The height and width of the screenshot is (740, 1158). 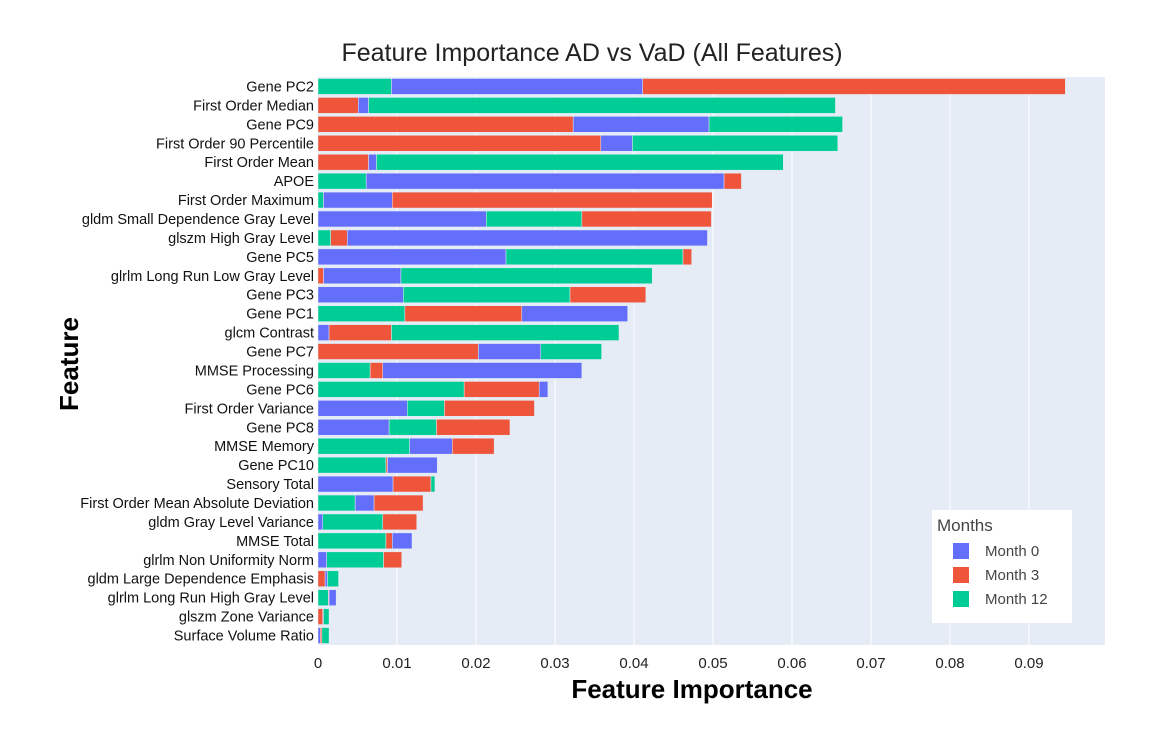 I want to click on x-tick-label: 0.09, so click(x=1028, y=663).